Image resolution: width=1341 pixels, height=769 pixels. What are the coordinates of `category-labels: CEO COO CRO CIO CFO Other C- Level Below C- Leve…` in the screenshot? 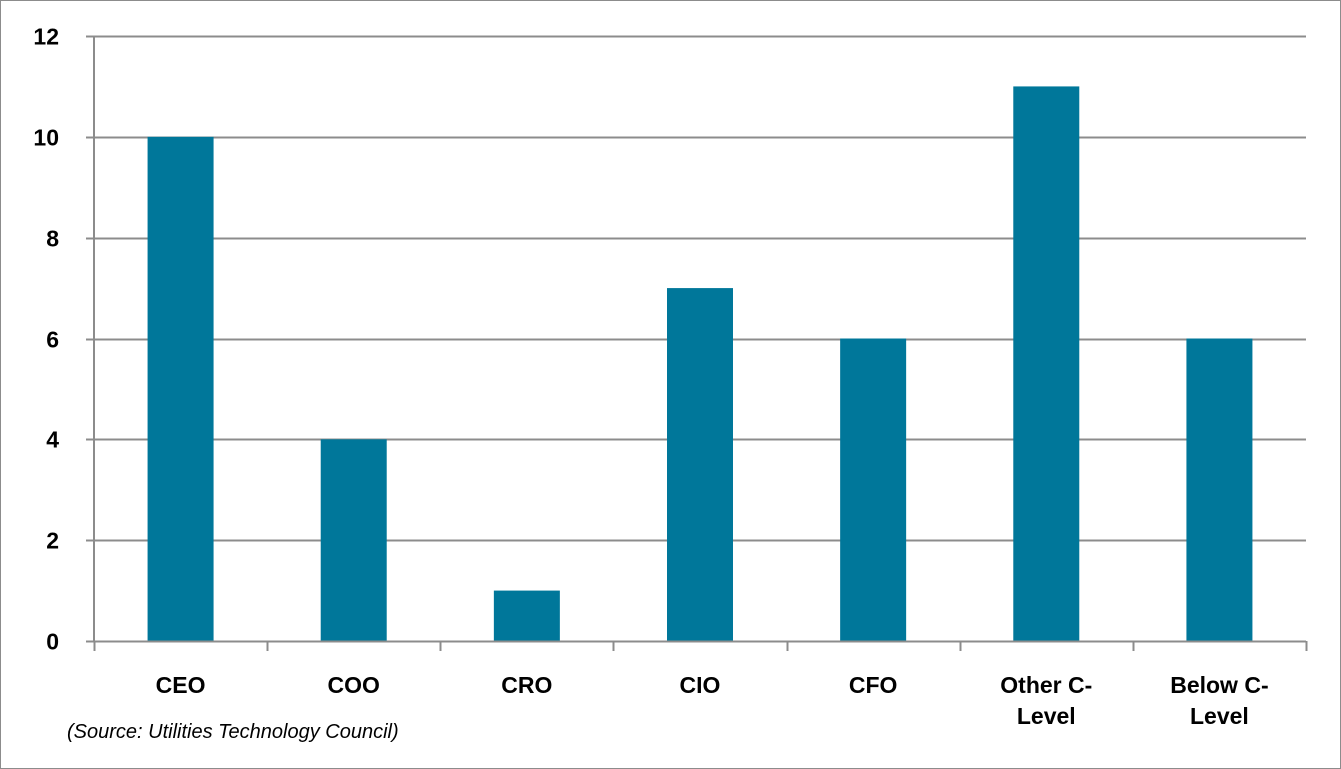 It's located at (712, 700).